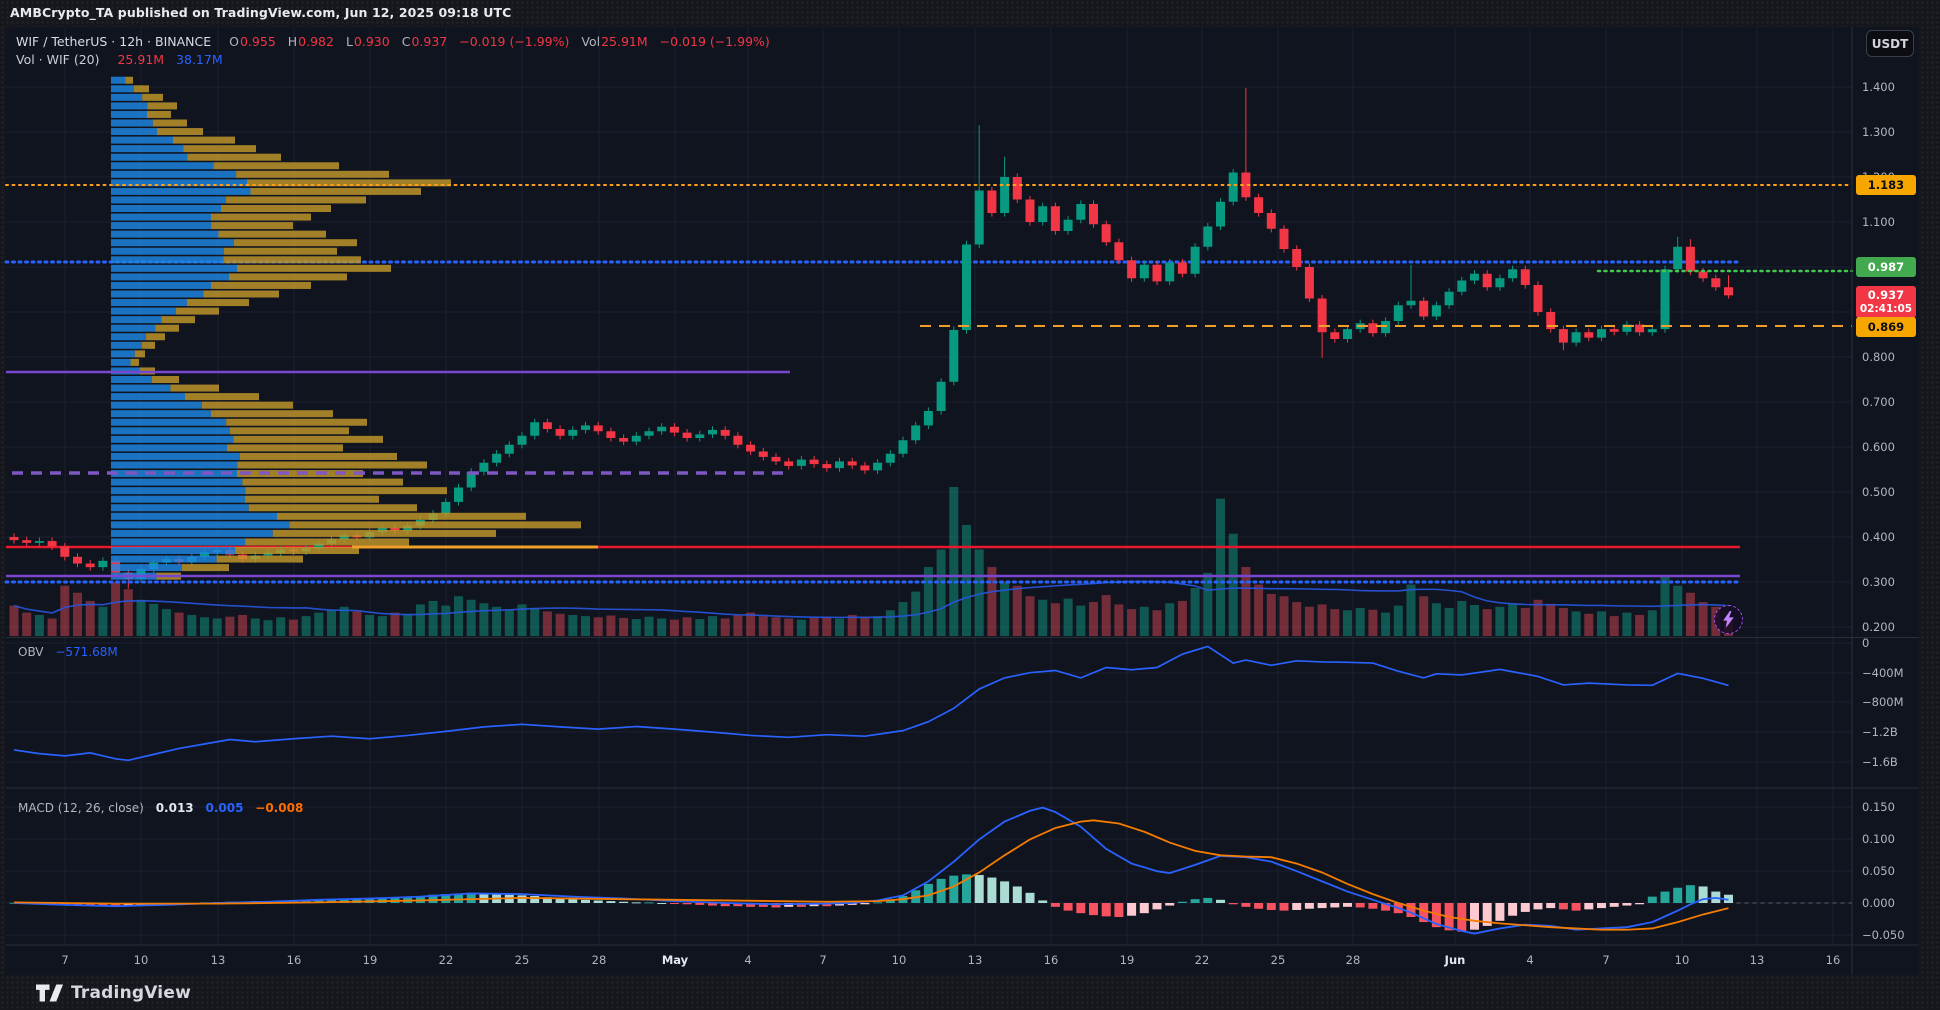  What do you see at coordinates (1455, 960) in the screenshot?
I see `time-tick-label: Jun` at bounding box center [1455, 960].